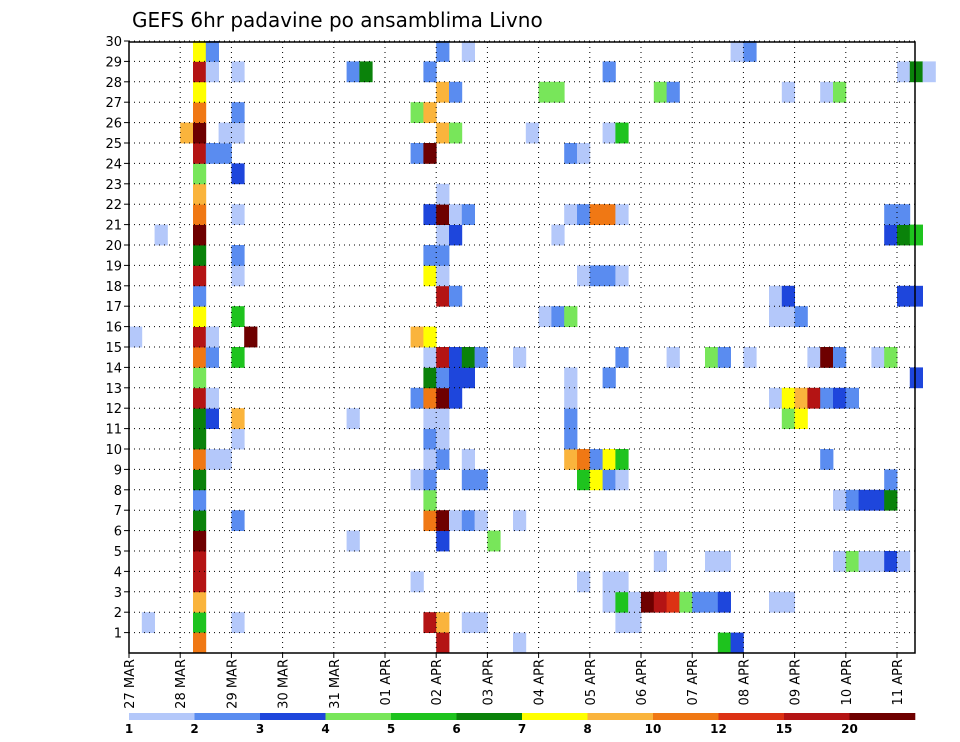 This screenshot has height=742, width=960. I want to click on colorbar-label: 1, so click(129, 729).